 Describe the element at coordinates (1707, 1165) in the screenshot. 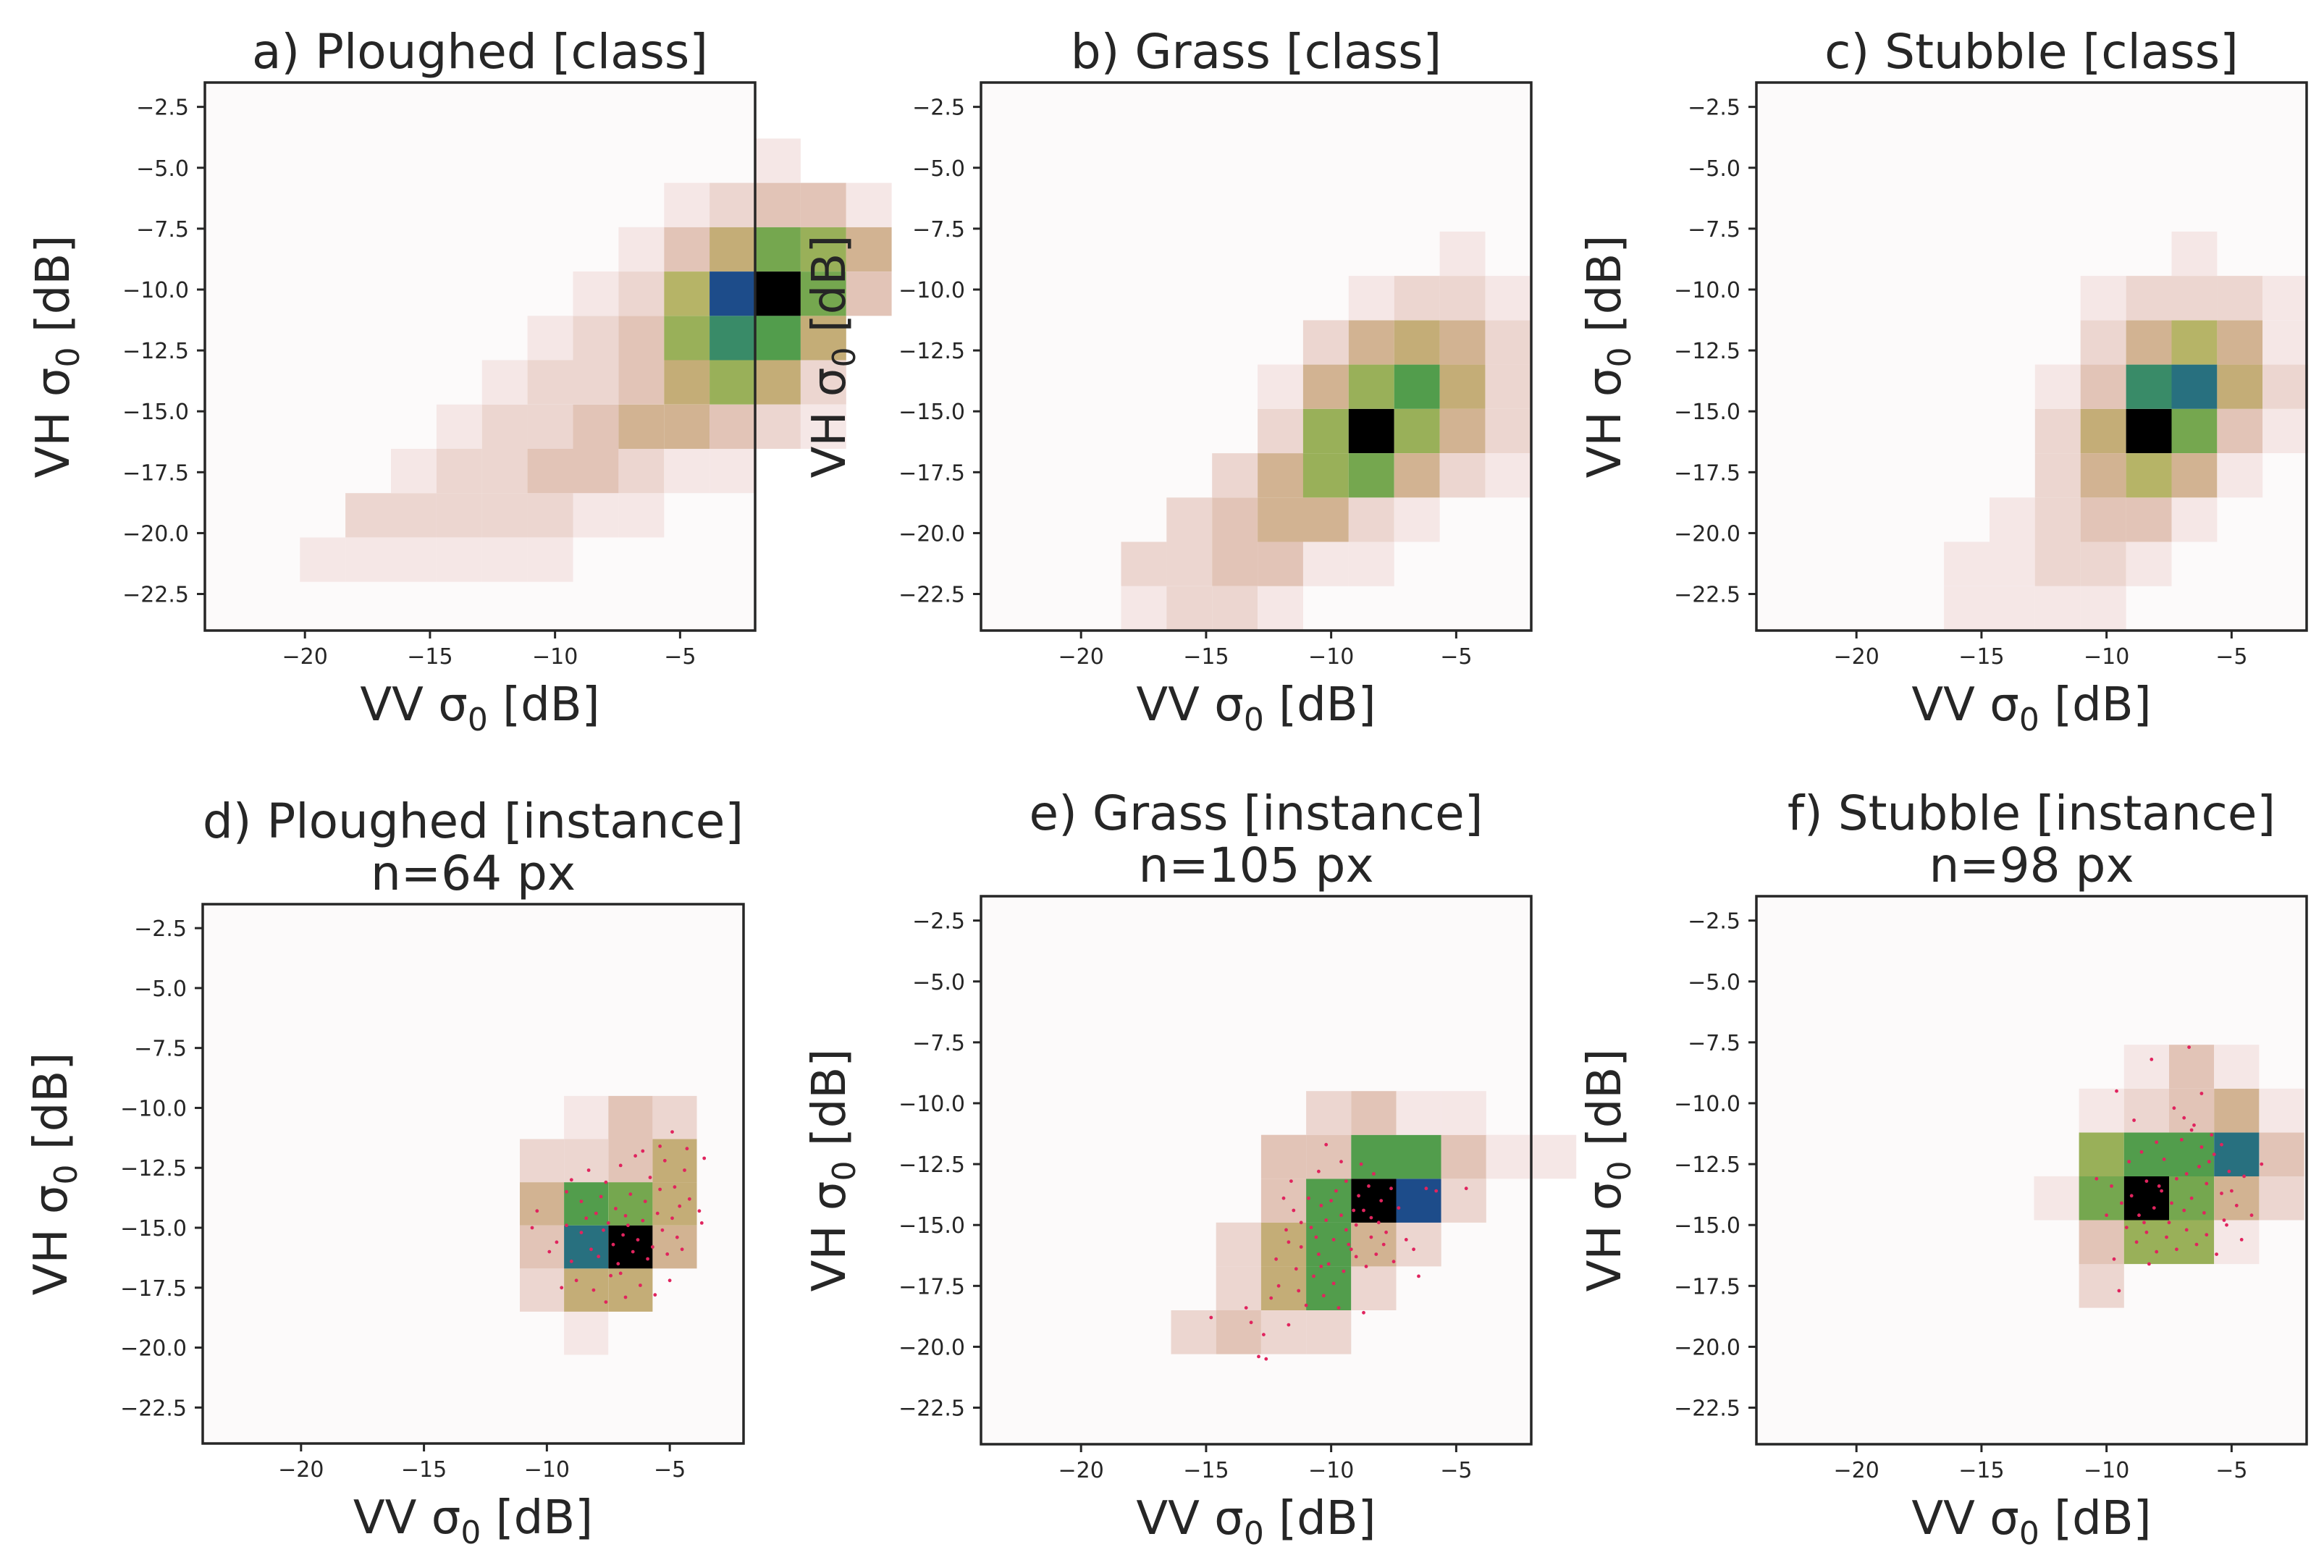

I see `y-tick-label: −12.5` at that location.